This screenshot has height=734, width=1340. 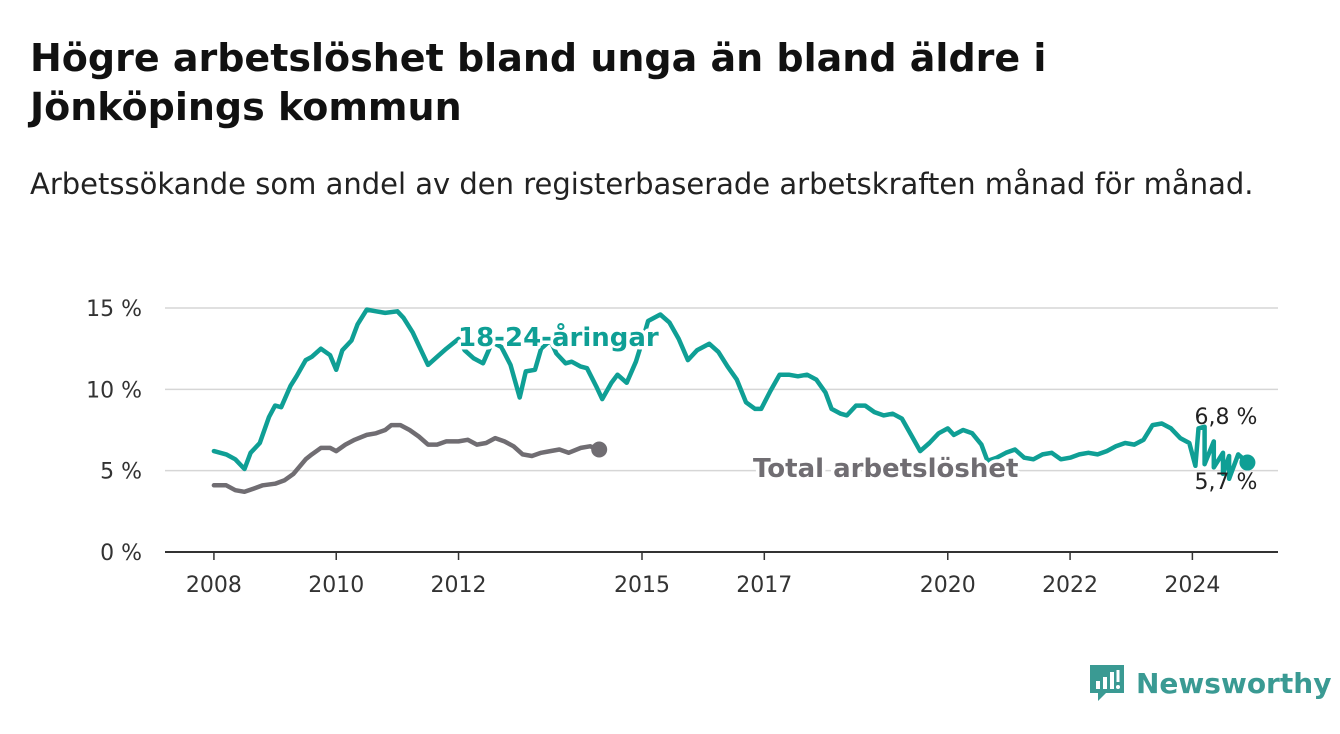 What do you see at coordinates (406, 458) in the screenshot?
I see `series-line-total` at bounding box center [406, 458].